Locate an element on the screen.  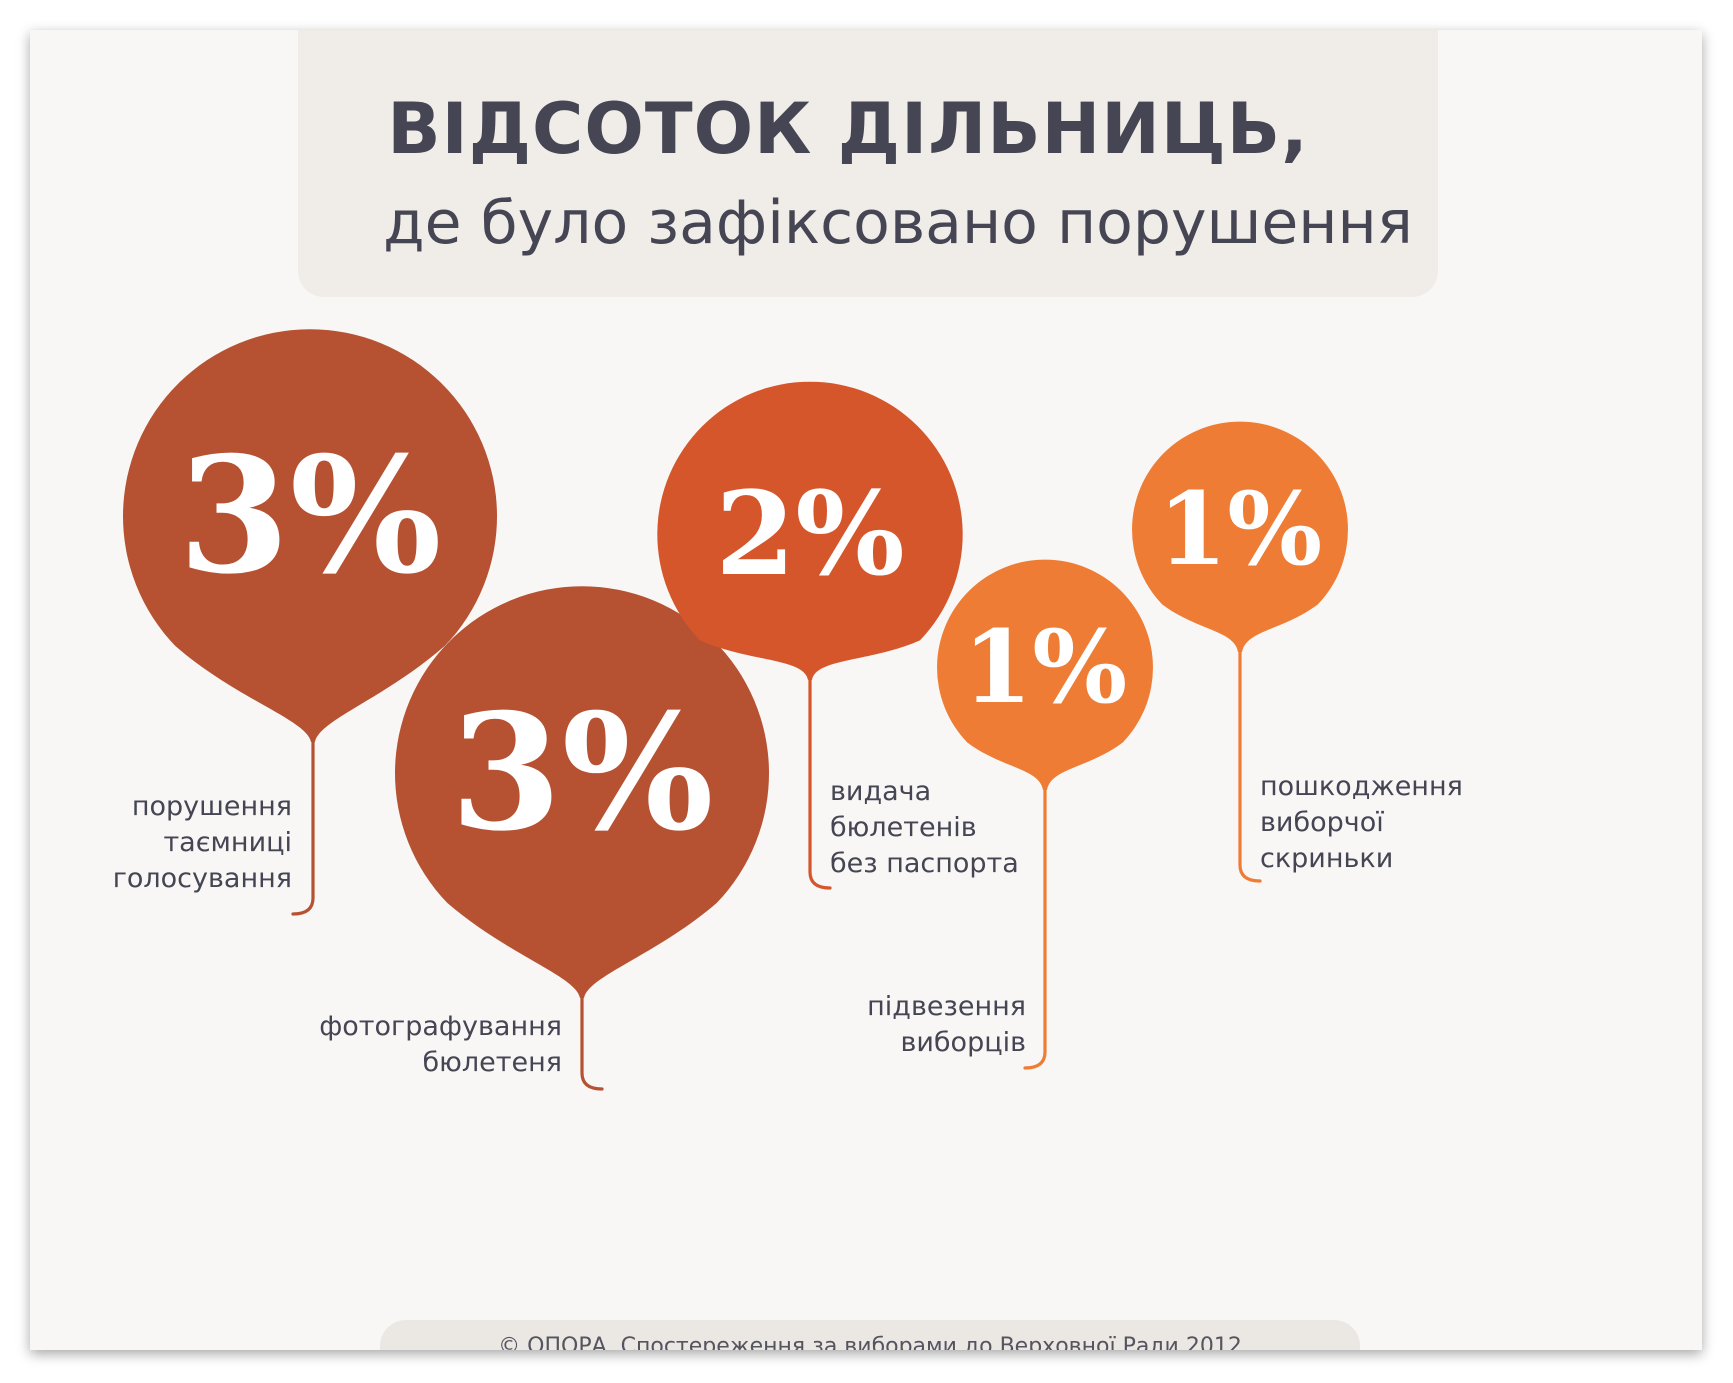
page-title: ВІДСОТОК ДІЛЬНИЦЬ, is located at coordinates (848, 129).